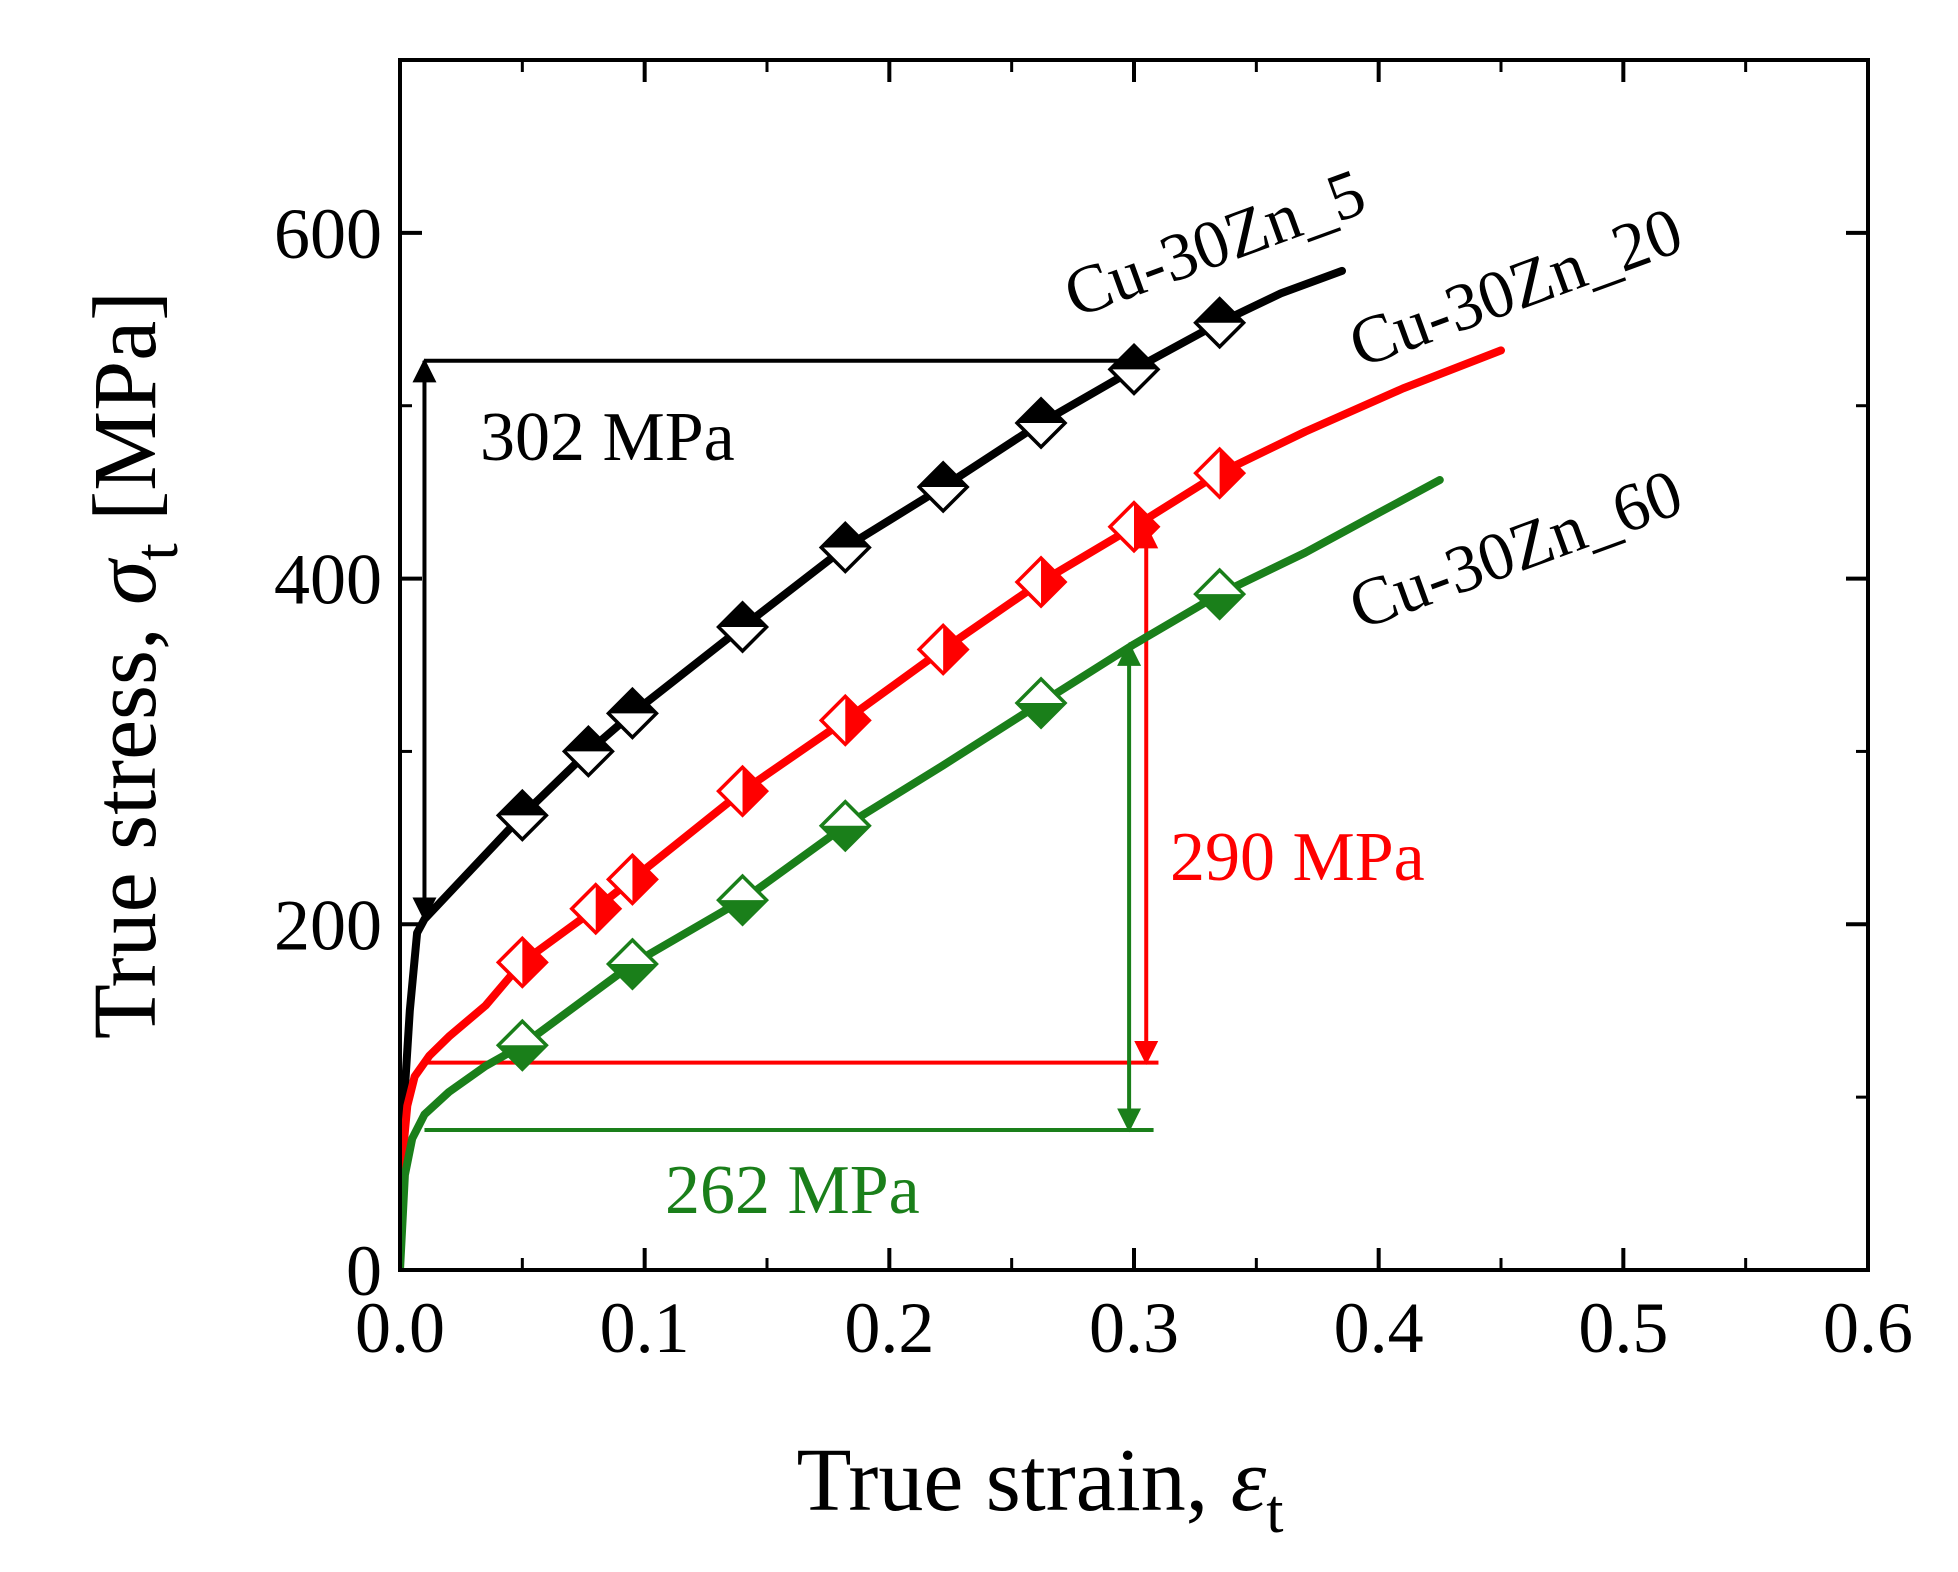  I want to click on series-label-cu30zn-20: Cu-30Zn_20, so click(1515, 287).